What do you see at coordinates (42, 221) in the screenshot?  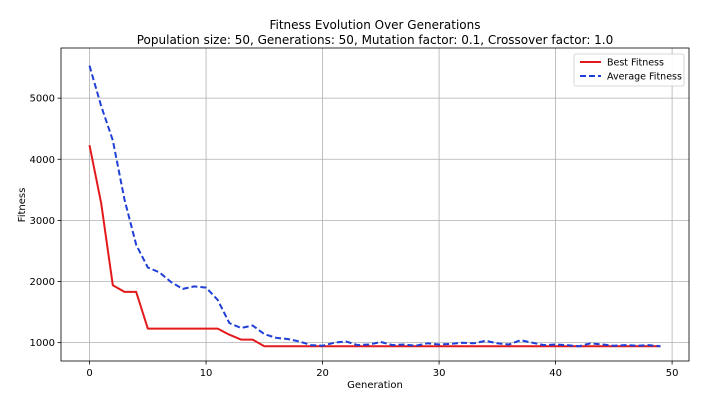 I see `y-tick-label: 3000` at bounding box center [42, 221].